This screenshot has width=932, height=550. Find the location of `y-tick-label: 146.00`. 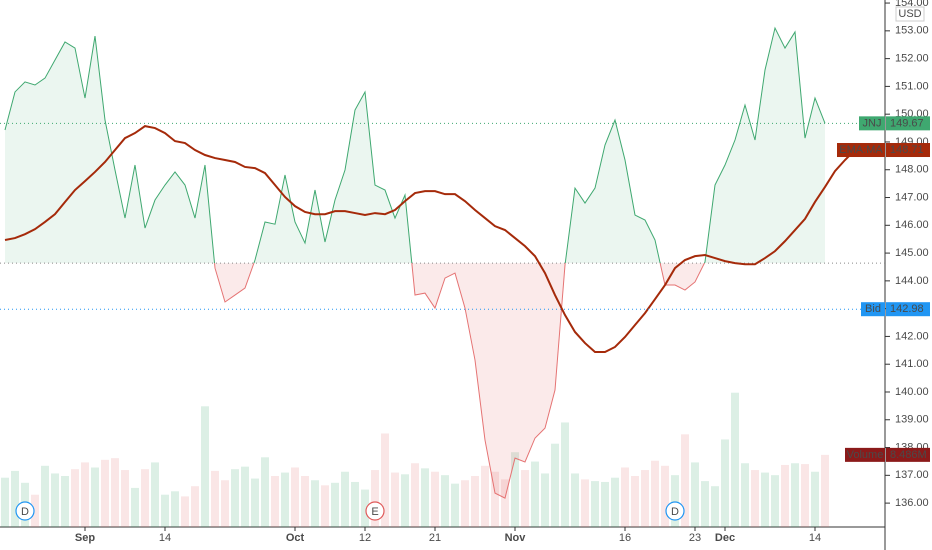

y-tick-label: 146.00 is located at coordinates (912, 225).